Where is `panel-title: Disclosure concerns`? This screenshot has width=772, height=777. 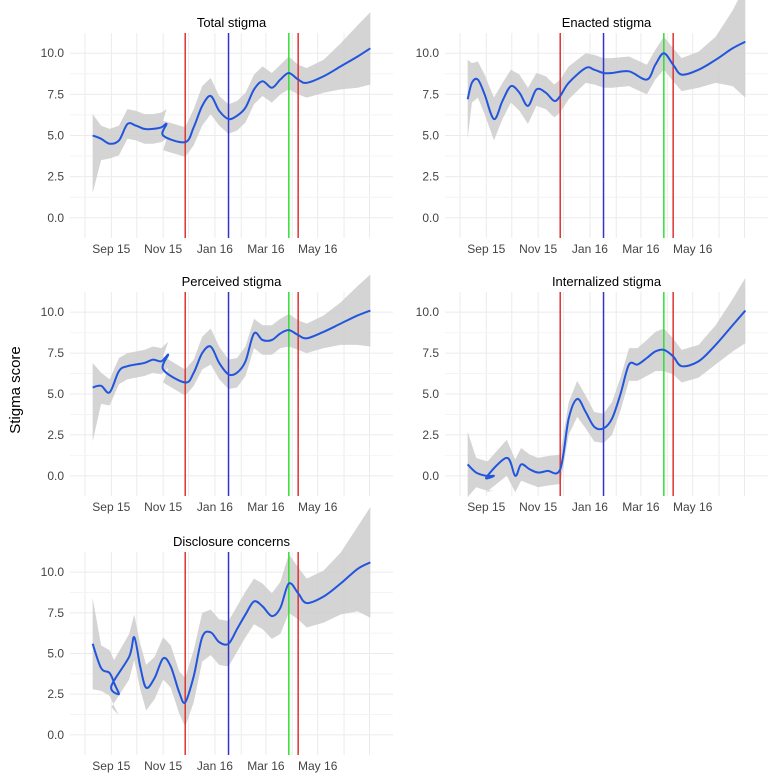 panel-title: Disclosure concerns is located at coordinates (232, 541).